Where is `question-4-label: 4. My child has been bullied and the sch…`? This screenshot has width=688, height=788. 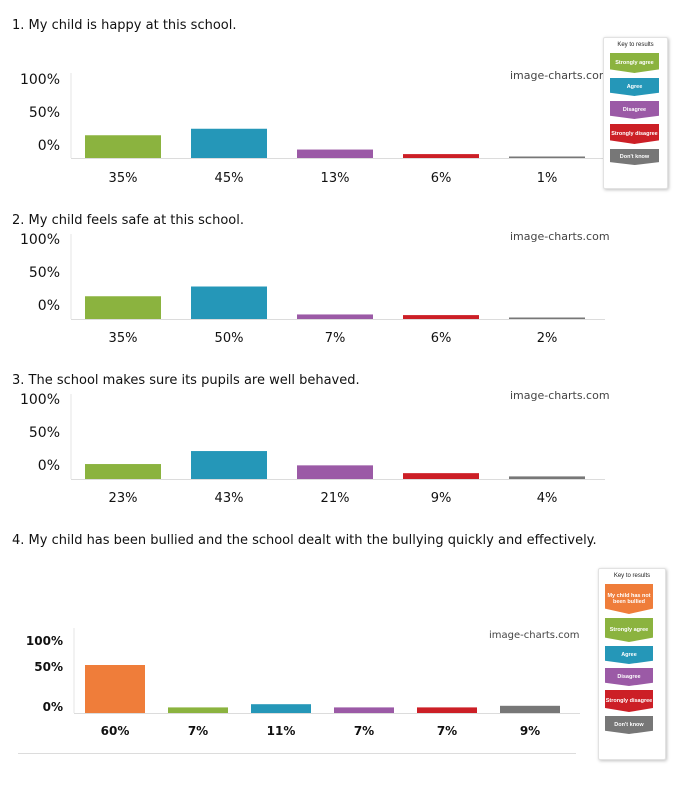 question-4-label: 4. My child has been bullied and the sch… is located at coordinates (304, 540).